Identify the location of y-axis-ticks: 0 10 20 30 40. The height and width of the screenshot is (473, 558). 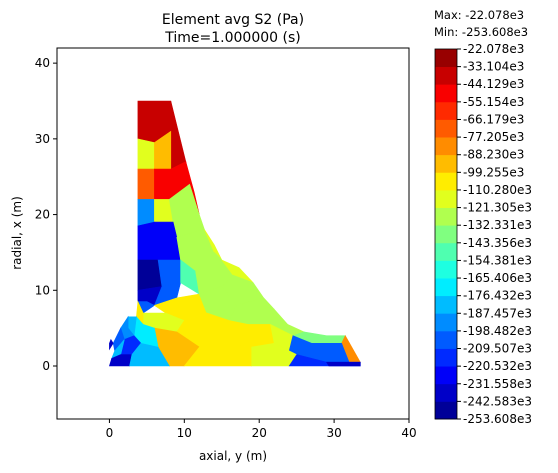
(46, 214).